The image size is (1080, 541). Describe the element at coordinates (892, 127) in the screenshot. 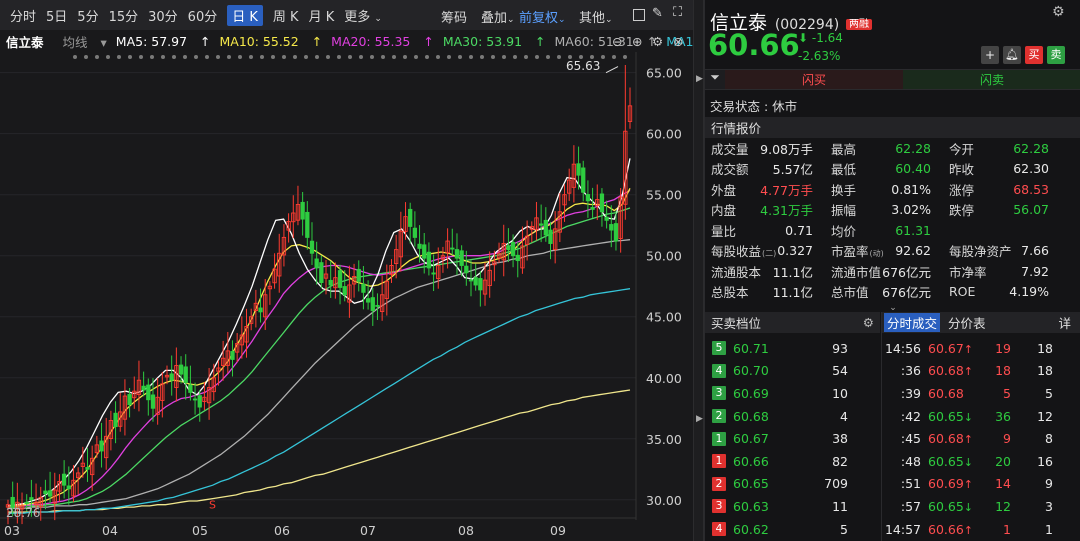

I see `quote-header: 行情报价` at that location.